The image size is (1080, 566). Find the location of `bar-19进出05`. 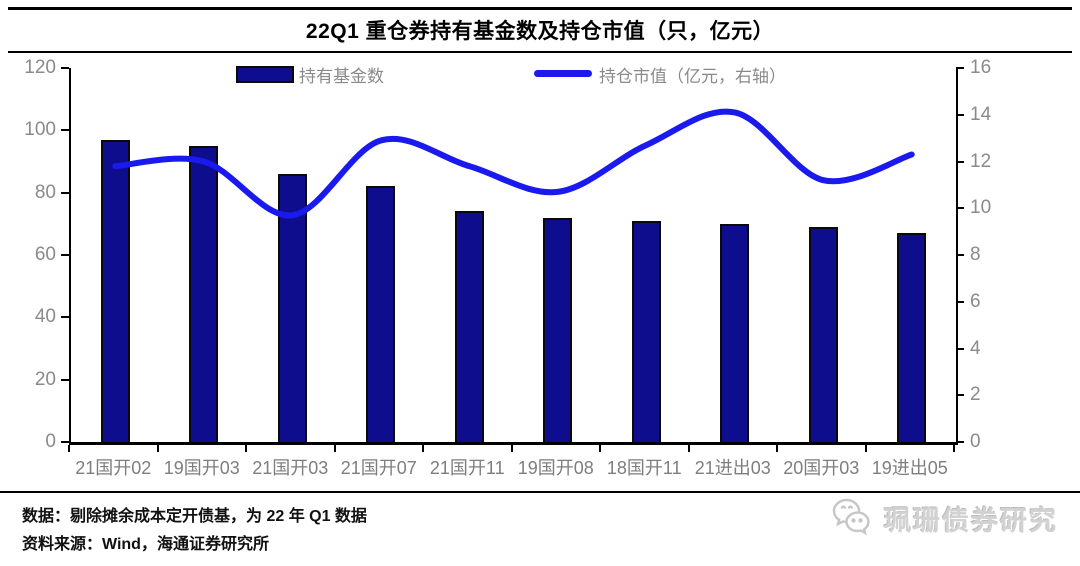

bar-19进出05 is located at coordinates (912, 337).